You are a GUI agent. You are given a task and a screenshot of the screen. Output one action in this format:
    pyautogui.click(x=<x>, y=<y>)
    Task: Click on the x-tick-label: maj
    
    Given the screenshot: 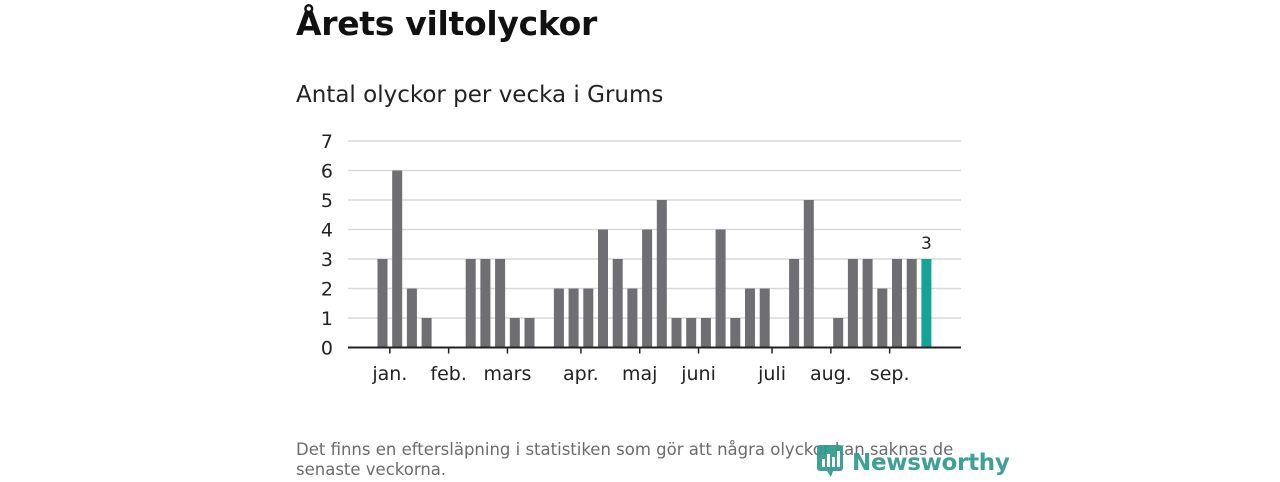 What is the action you would take?
    pyautogui.click(x=639, y=374)
    